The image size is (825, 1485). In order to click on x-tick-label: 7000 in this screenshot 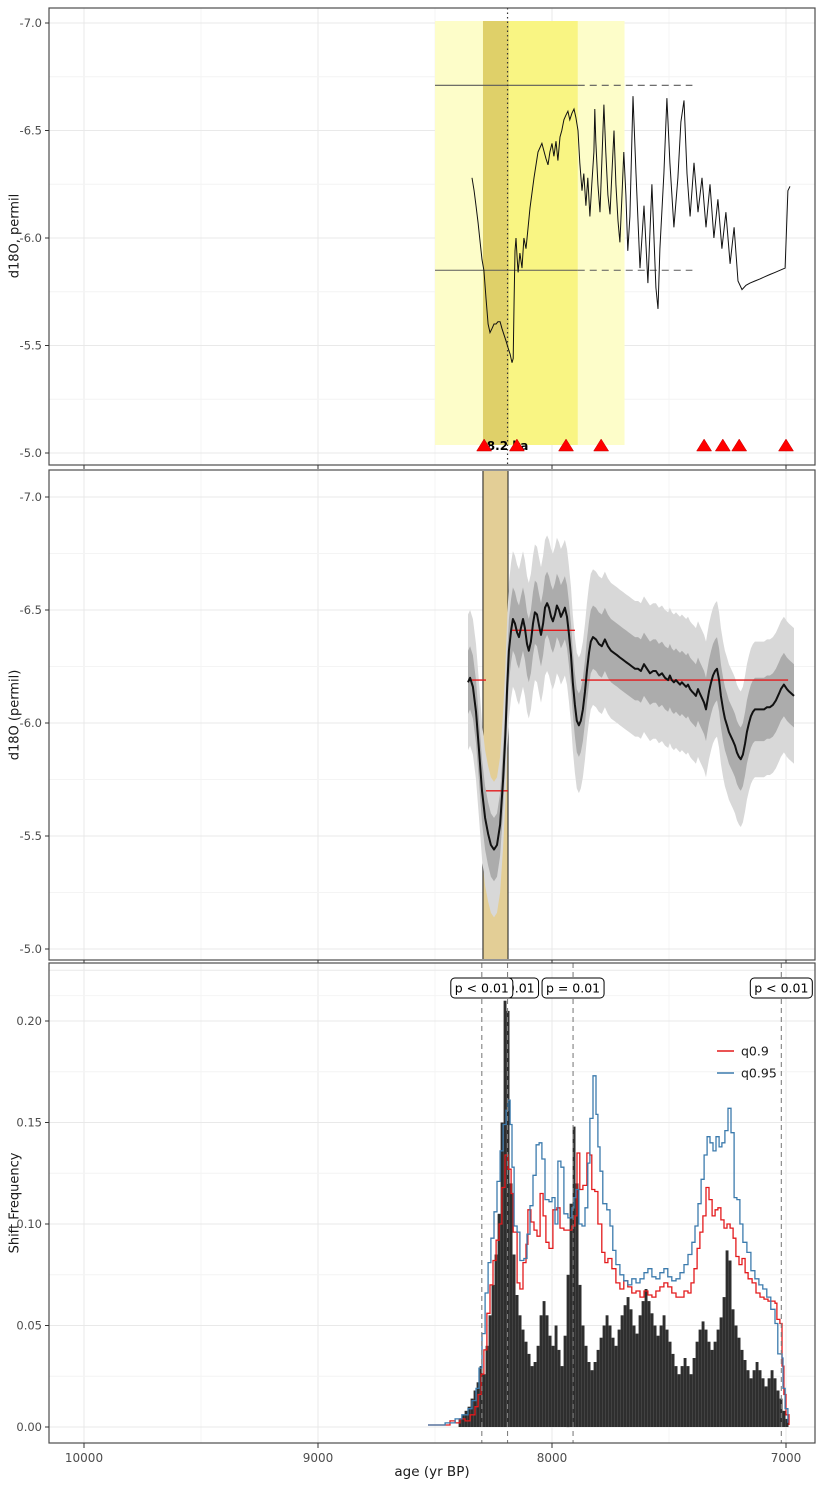, I will do `click(786, 1458)`.